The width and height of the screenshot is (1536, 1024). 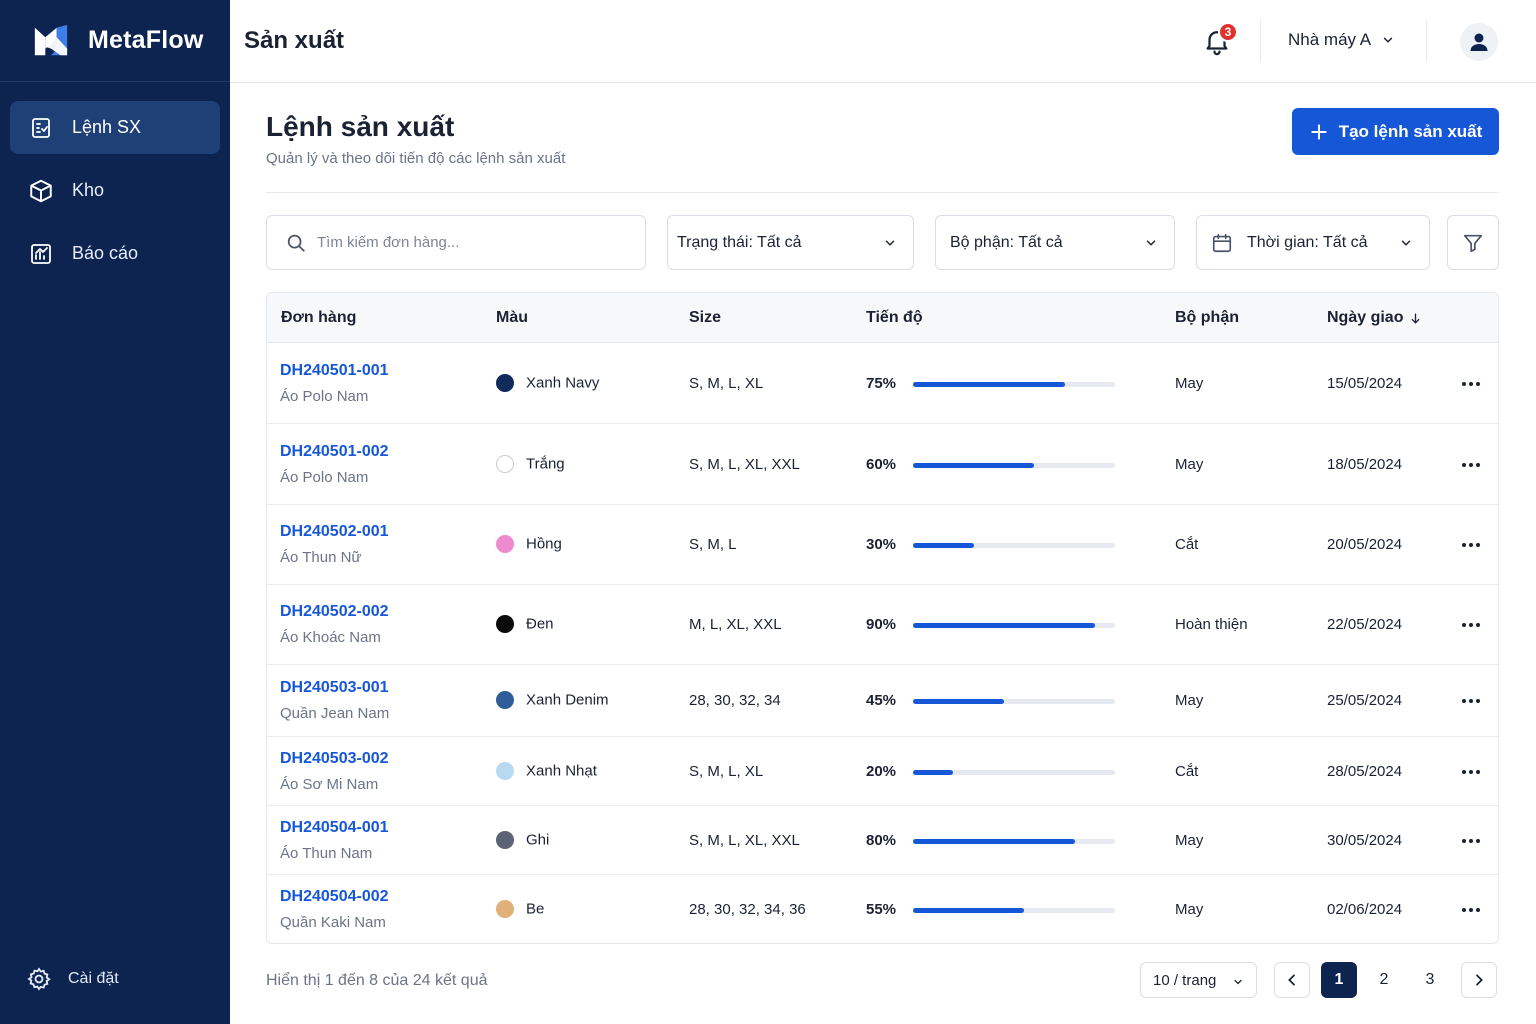 What do you see at coordinates (1187, 544) in the screenshot?
I see `department-cell: Cắt` at bounding box center [1187, 544].